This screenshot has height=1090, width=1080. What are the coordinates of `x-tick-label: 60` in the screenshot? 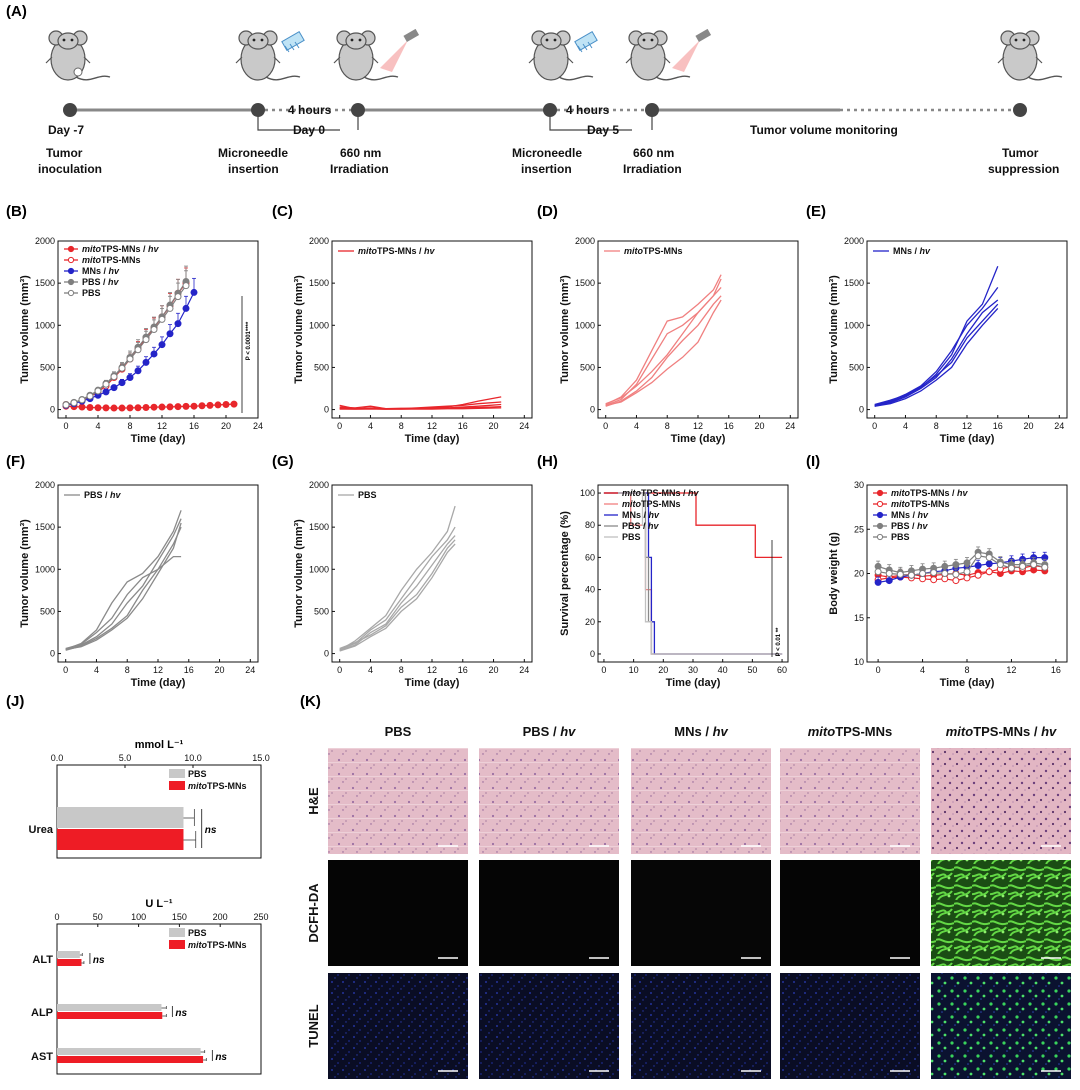 It's located at (782, 670).